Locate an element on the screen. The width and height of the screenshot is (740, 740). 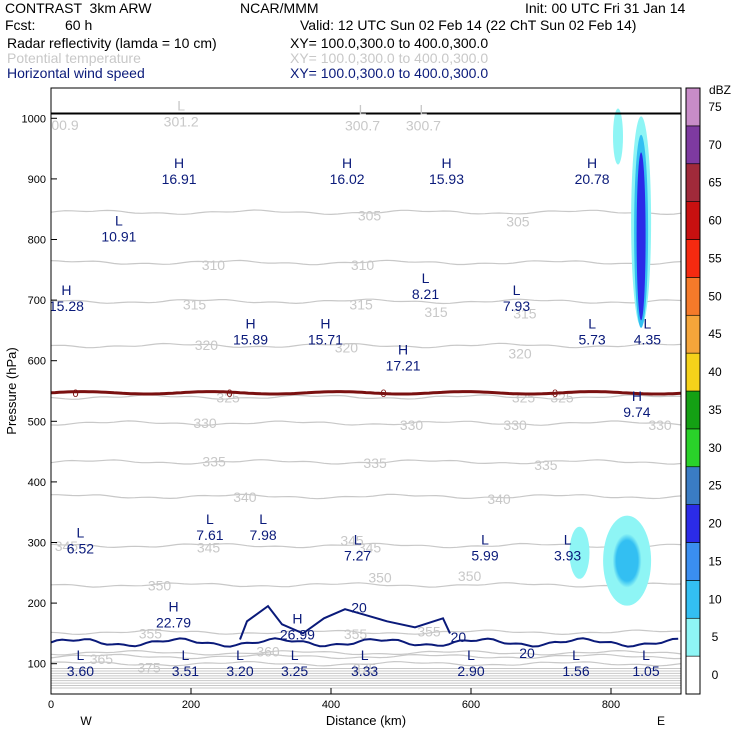
extremum-value: 16.02 is located at coordinates (347, 179).